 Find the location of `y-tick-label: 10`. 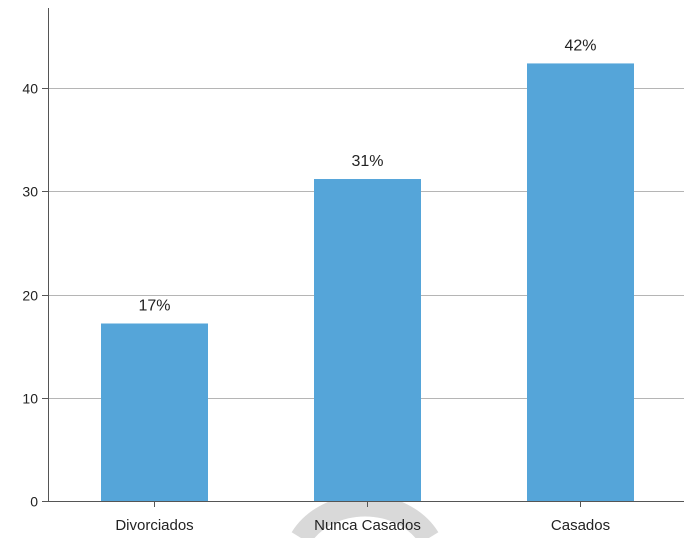

y-tick-label: 10 is located at coordinates (30, 399).